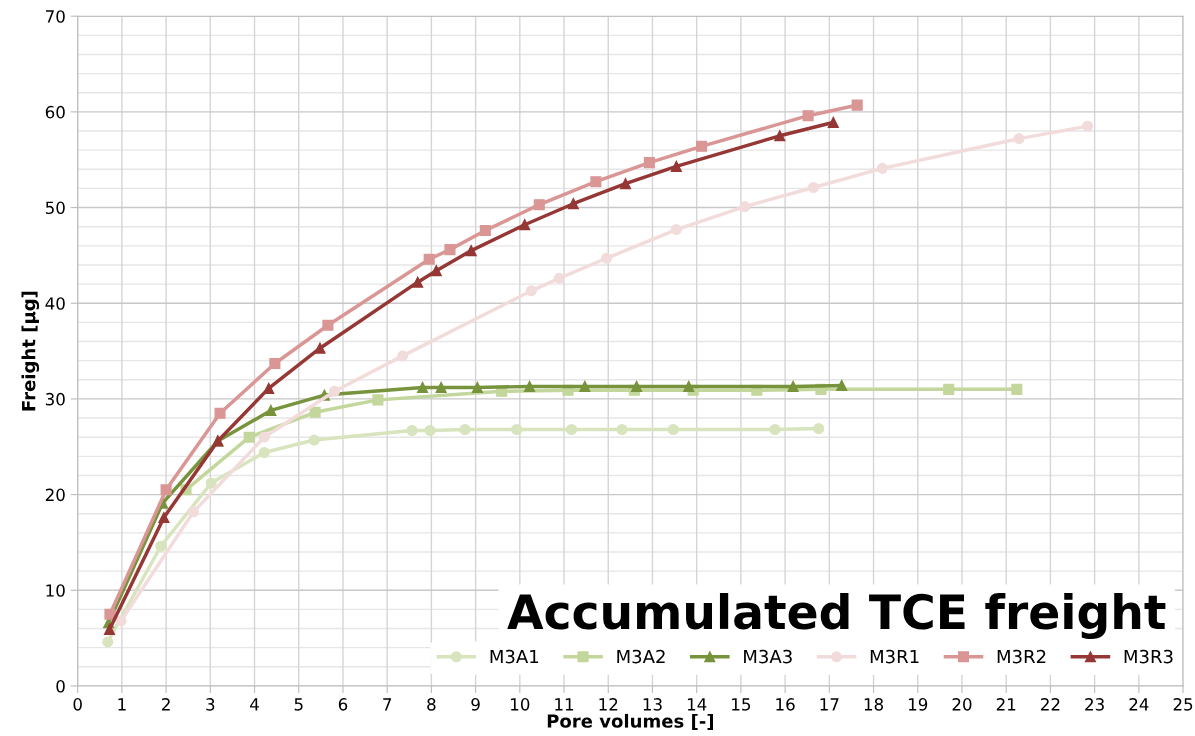 This screenshot has height=736, width=1195. I want to click on x-tick-label: 4, so click(254, 704).